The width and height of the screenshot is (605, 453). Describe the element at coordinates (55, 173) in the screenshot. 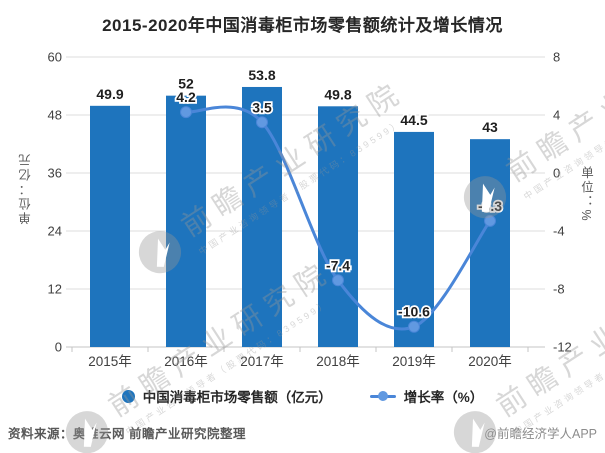

I see `left-axis-tick-label: 36` at that location.